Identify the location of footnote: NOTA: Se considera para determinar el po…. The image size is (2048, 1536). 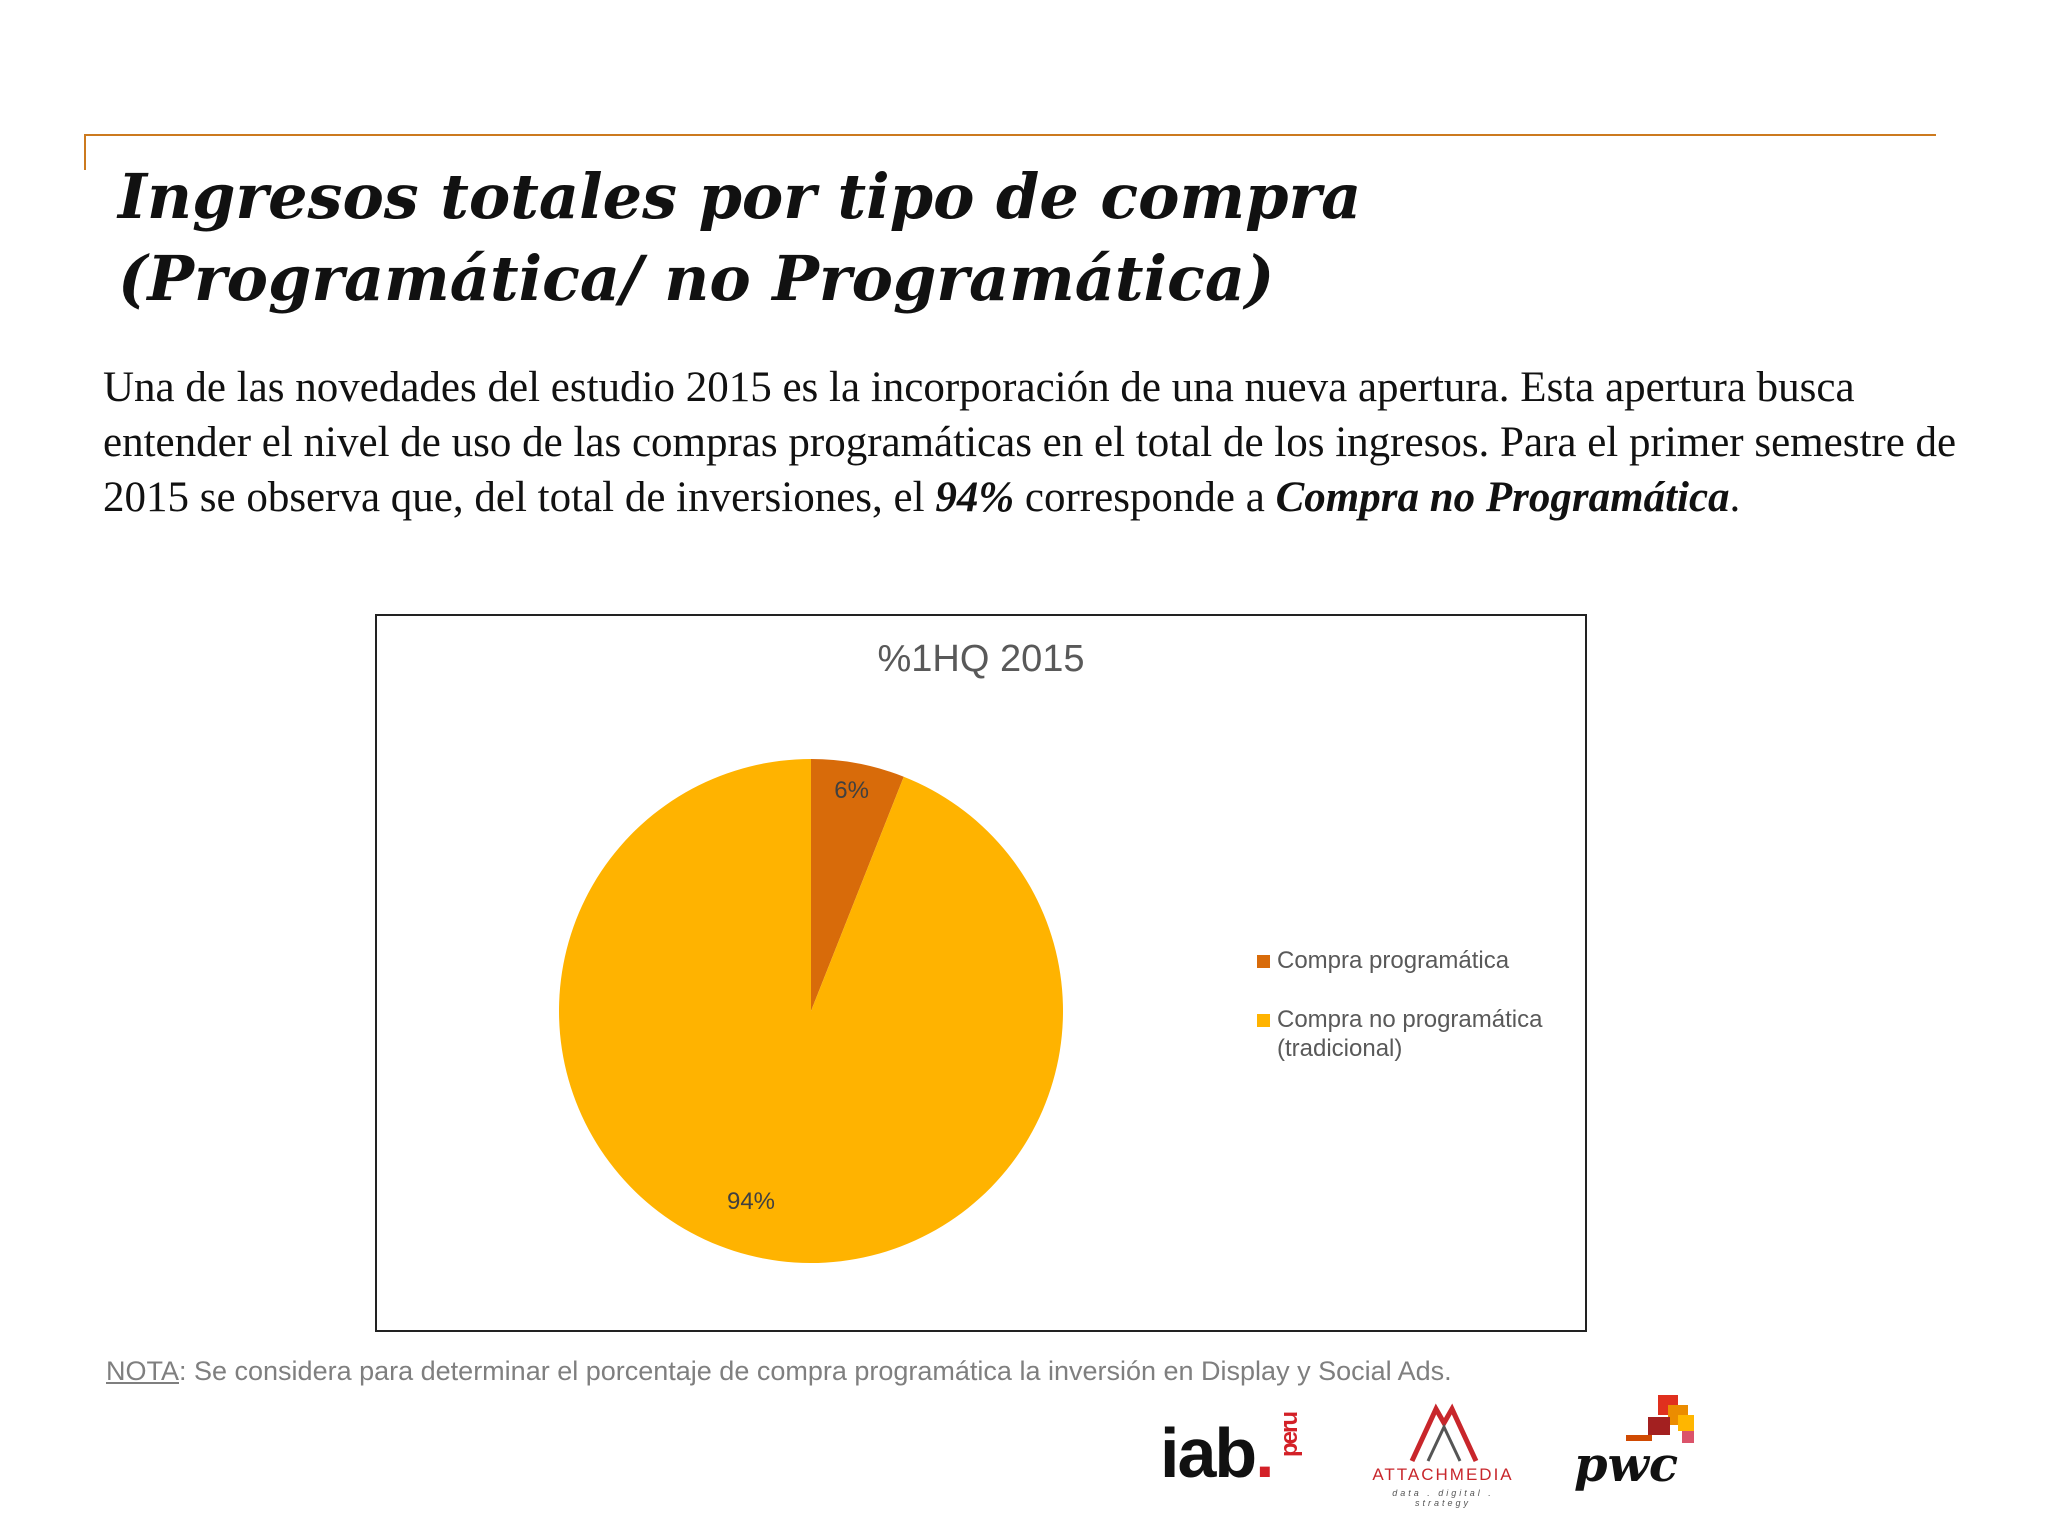
(956, 1371).